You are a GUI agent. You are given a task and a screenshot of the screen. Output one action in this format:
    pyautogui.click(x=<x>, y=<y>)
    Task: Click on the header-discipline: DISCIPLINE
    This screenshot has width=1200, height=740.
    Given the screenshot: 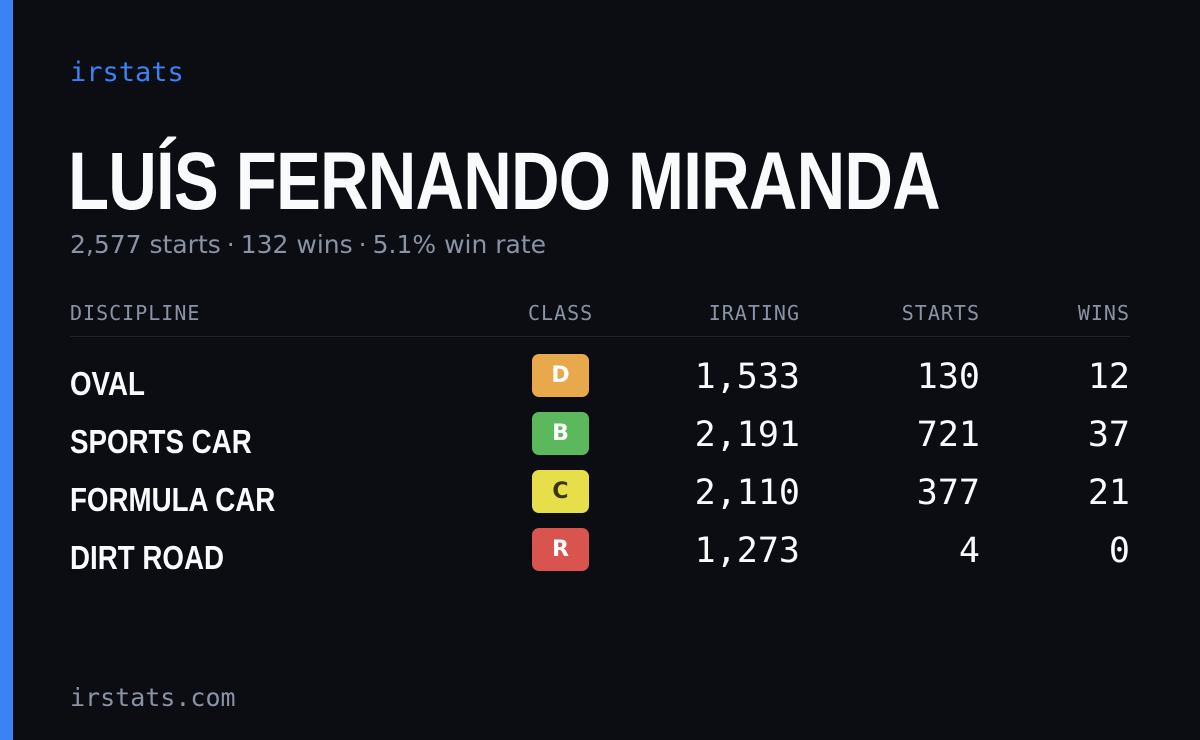 What is the action you would take?
    pyautogui.click(x=135, y=313)
    